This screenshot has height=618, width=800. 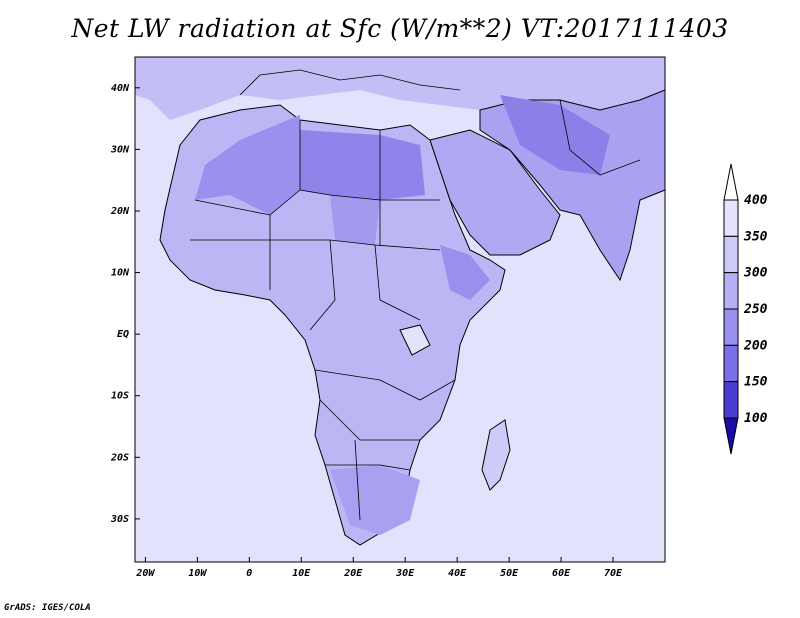 What do you see at coordinates (301, 573) in the screenshot?
I see `lon-tick-label: 10E` at bounding box center [301, 573].